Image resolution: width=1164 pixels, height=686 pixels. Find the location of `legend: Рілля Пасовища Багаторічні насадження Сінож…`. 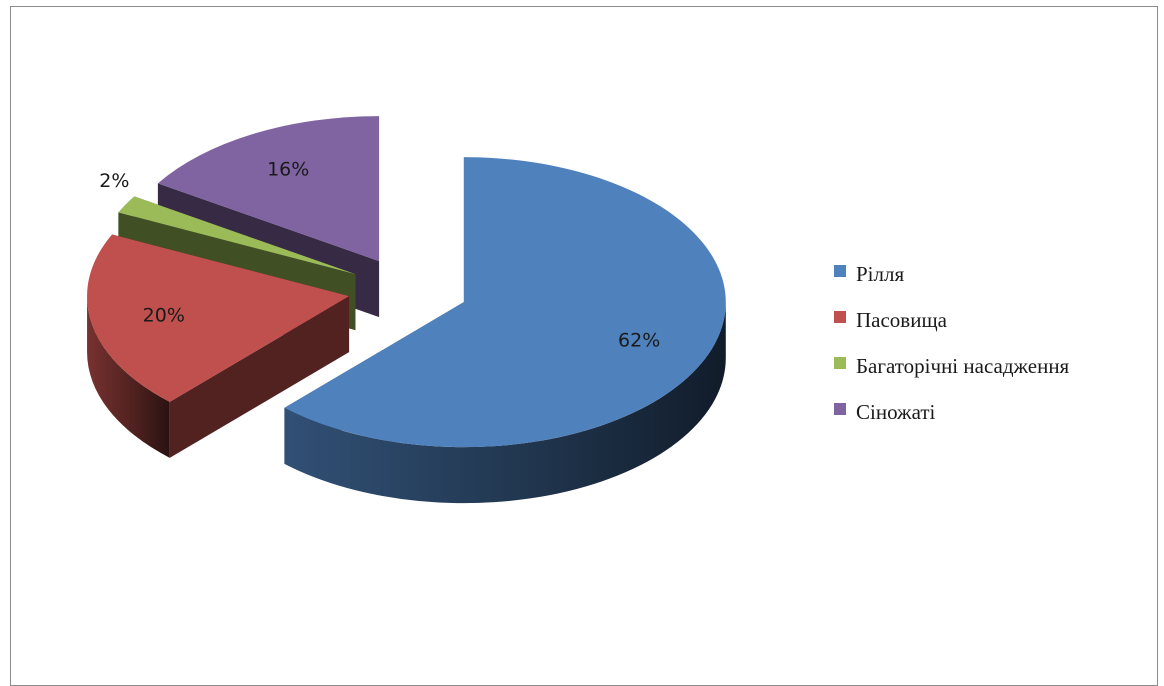

legend: Рілля Пасовища Багаторічні насадження Сінож… is located at coordinates (952, 343).